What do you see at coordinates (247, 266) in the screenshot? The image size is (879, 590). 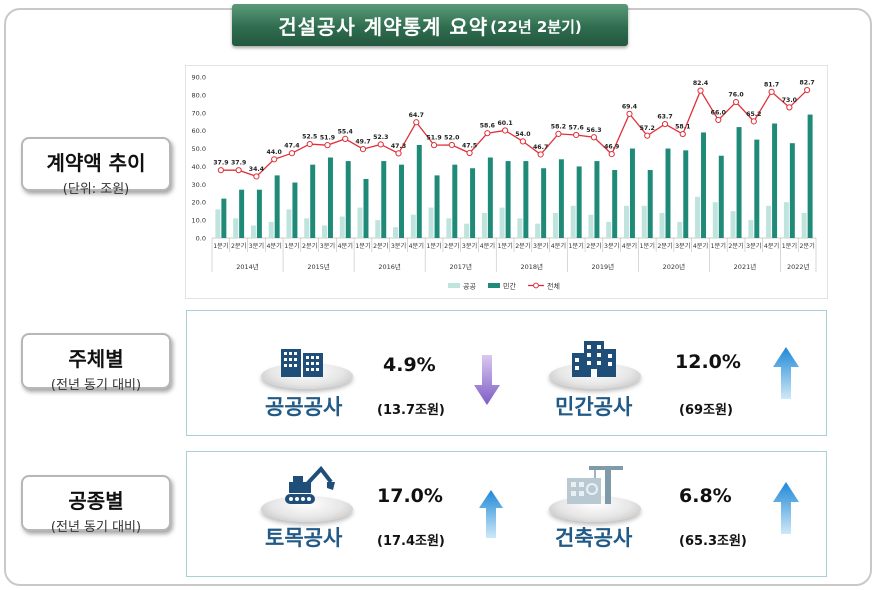 I see `year-label: 2014년` at bounding box center [247, 266].